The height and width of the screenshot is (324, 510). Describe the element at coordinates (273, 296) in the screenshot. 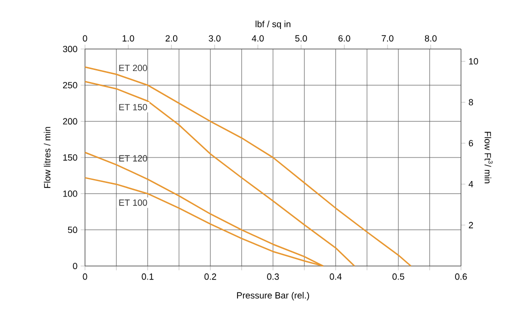

I see `x-axis-title: Pressure Bar (rel.)` at that location.